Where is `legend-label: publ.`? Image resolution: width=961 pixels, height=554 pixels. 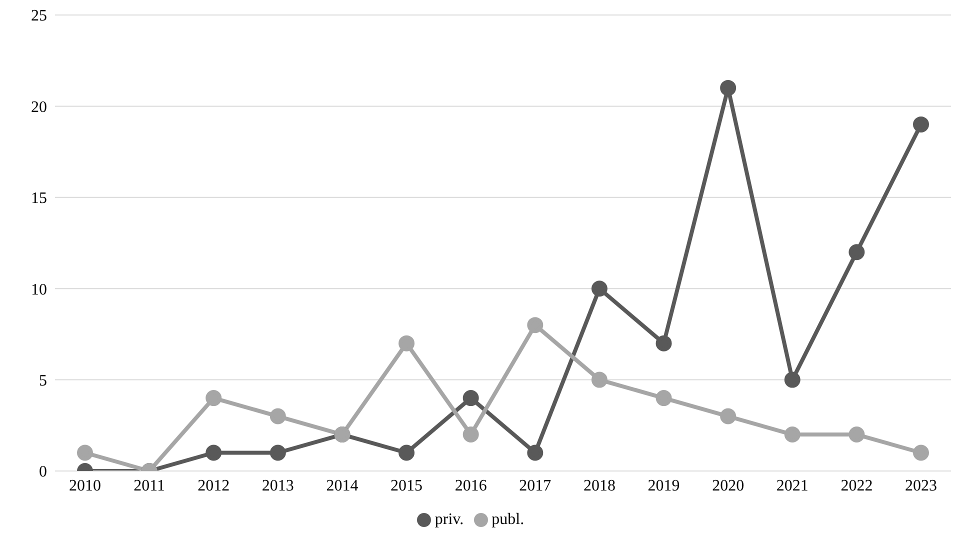
legend-label: publ. is located at coordinates (508, 519).